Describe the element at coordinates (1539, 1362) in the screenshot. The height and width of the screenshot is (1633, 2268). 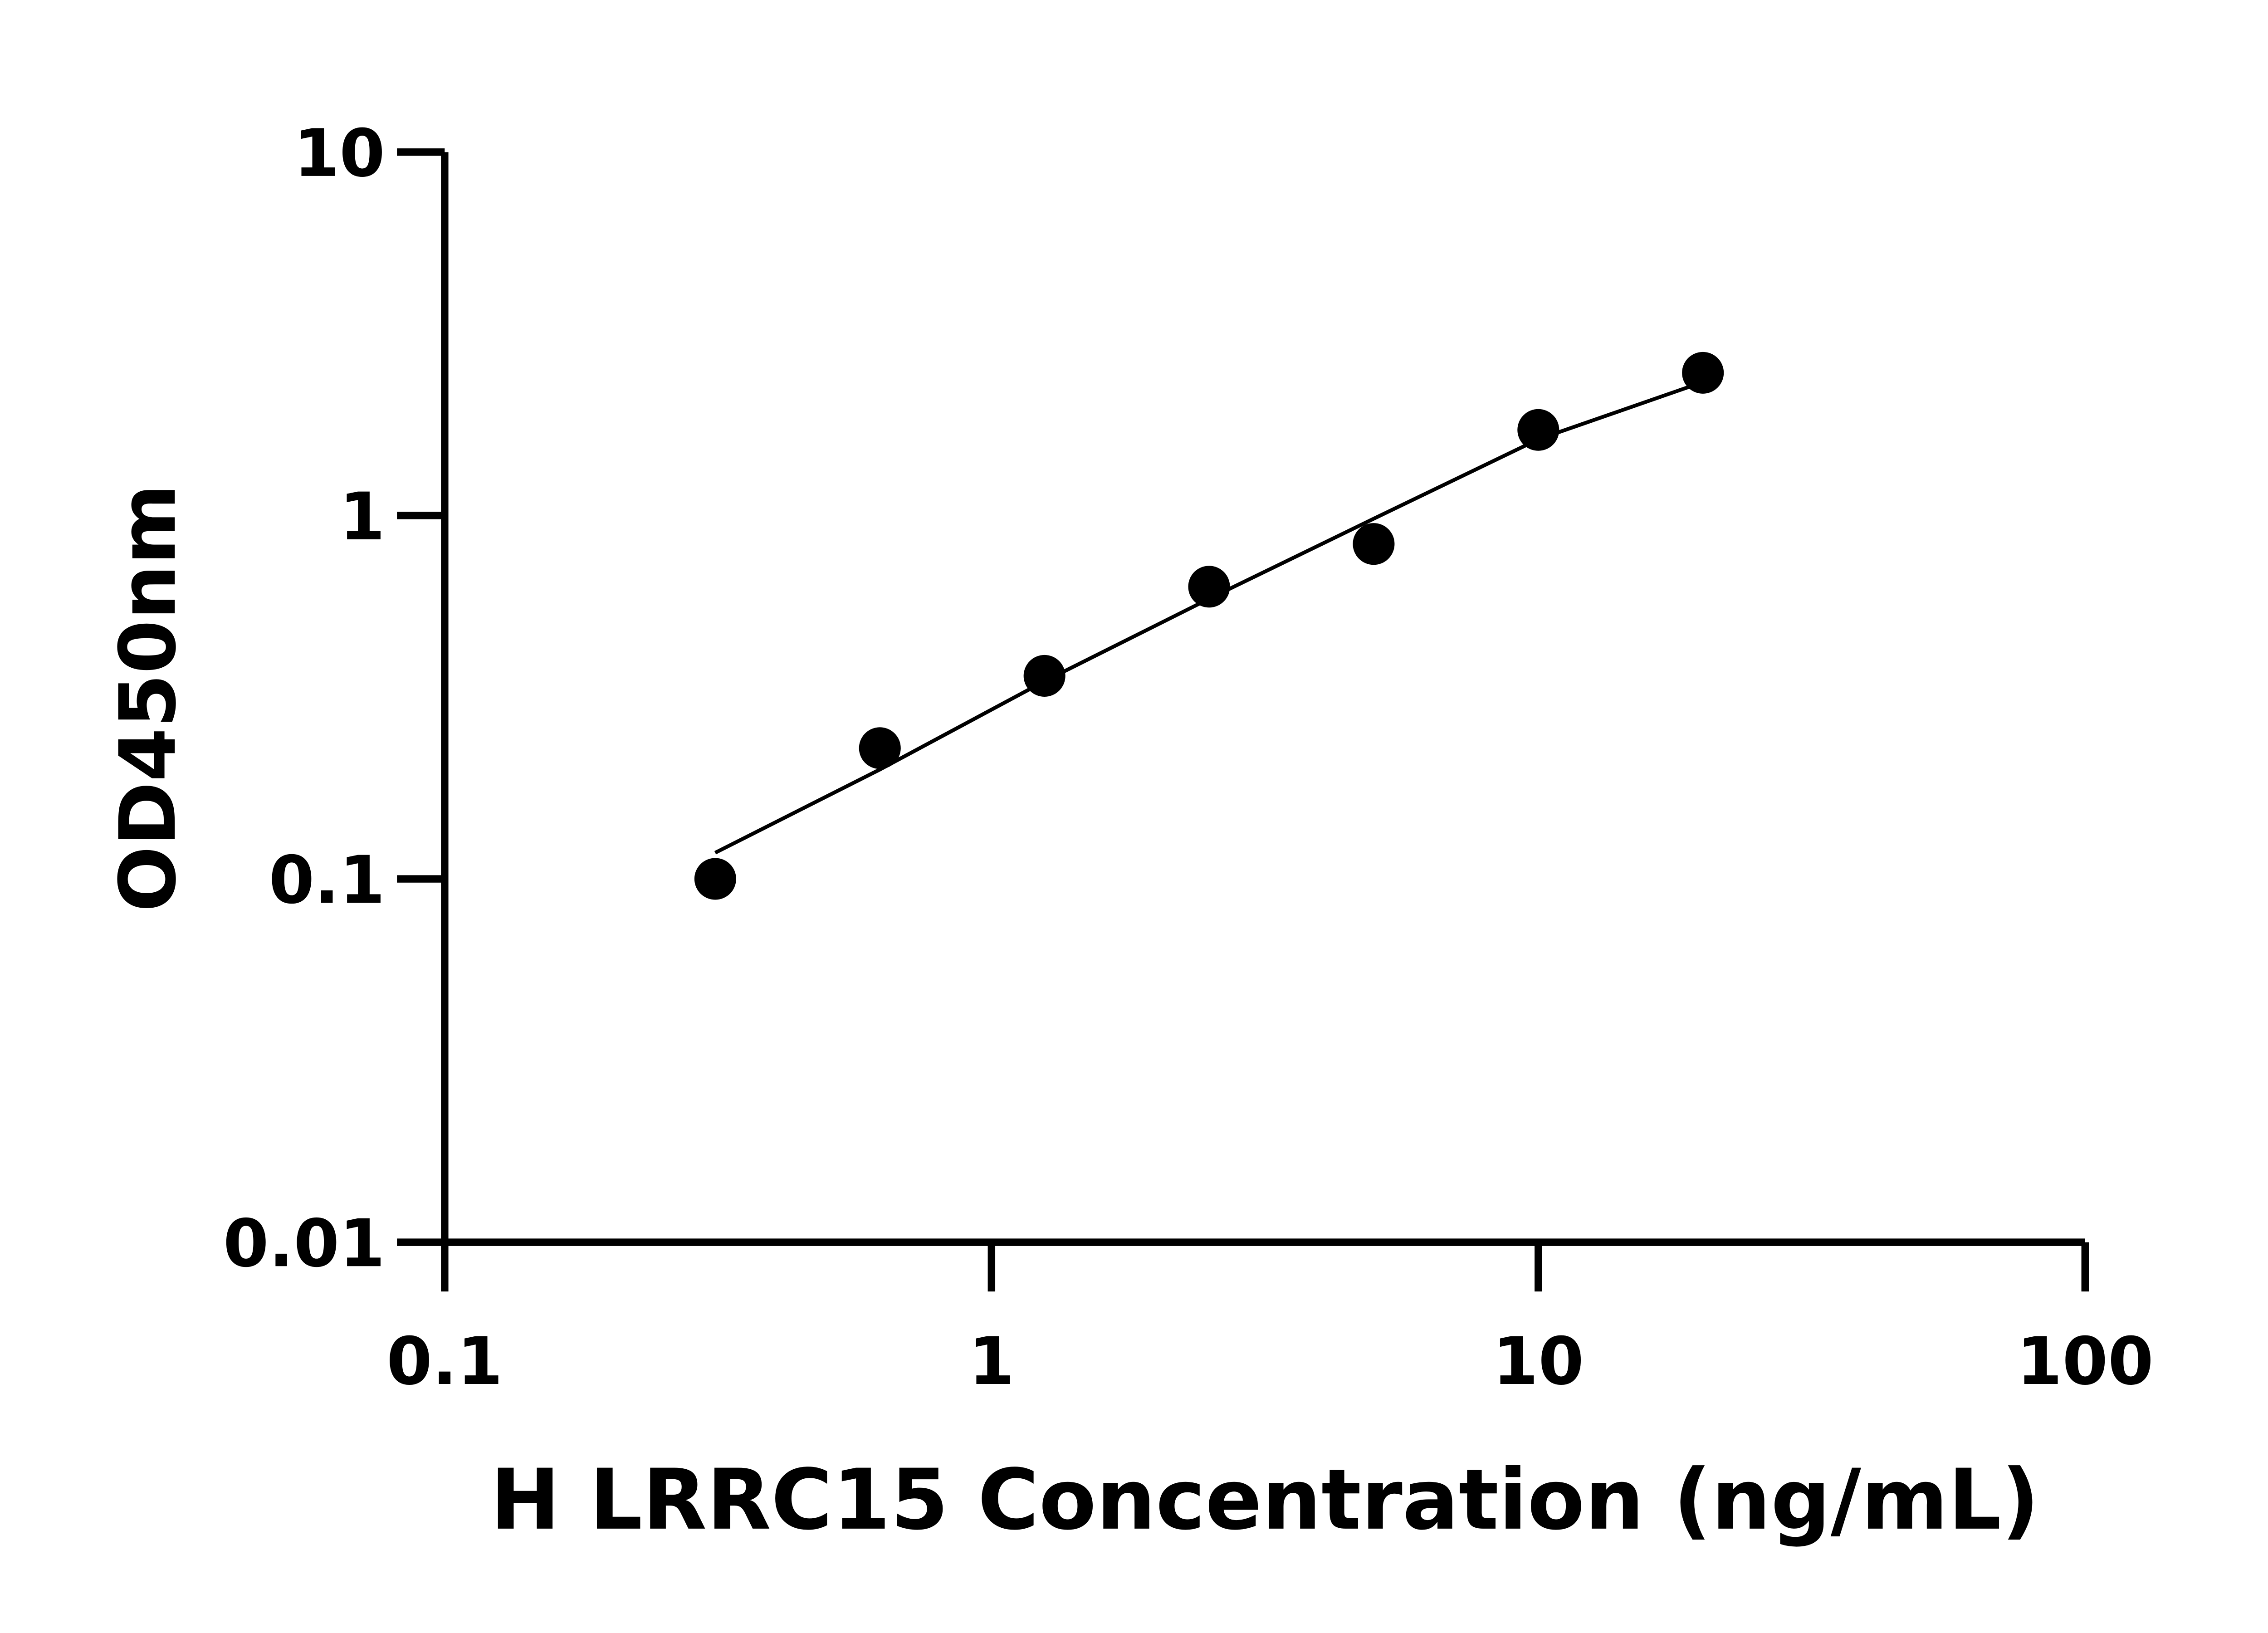
I see `x-tick-label: 10` at that location.